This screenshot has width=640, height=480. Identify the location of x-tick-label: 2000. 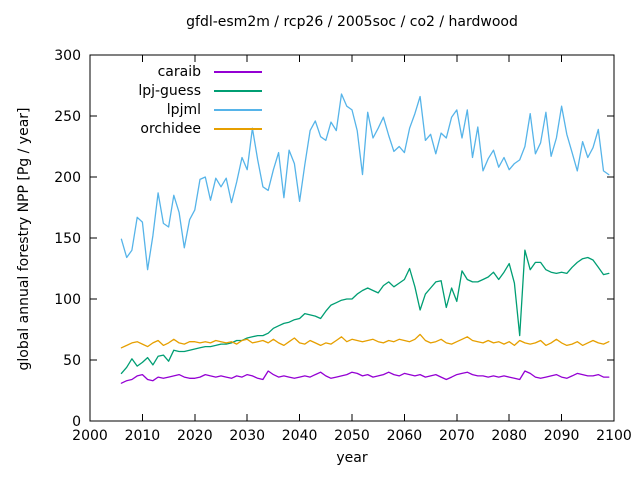
(90, 436).